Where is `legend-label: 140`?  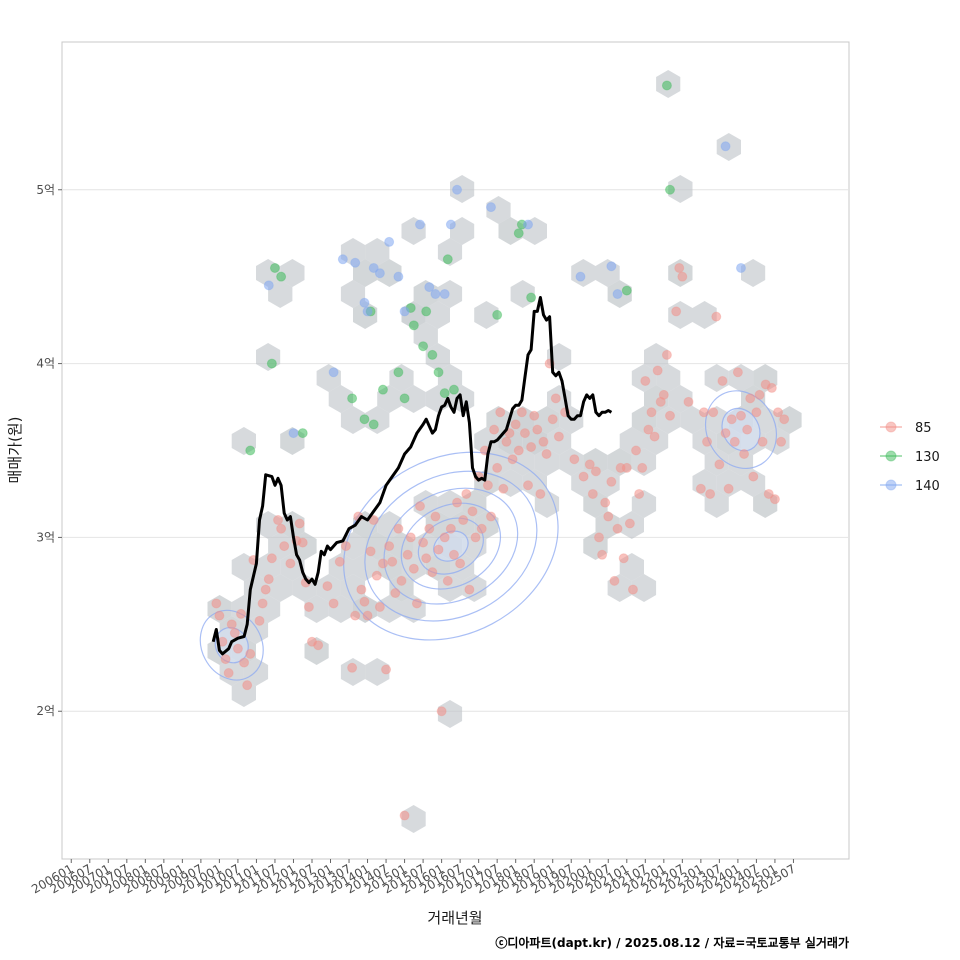
legend-label: 140 is located at coordinates (927, 486).